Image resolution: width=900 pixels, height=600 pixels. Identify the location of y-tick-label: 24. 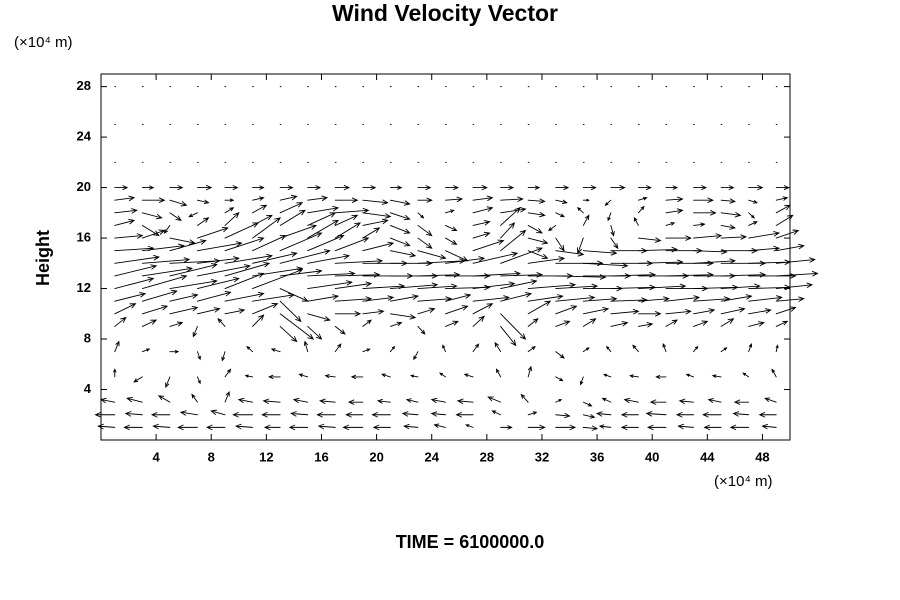
(84, 136).